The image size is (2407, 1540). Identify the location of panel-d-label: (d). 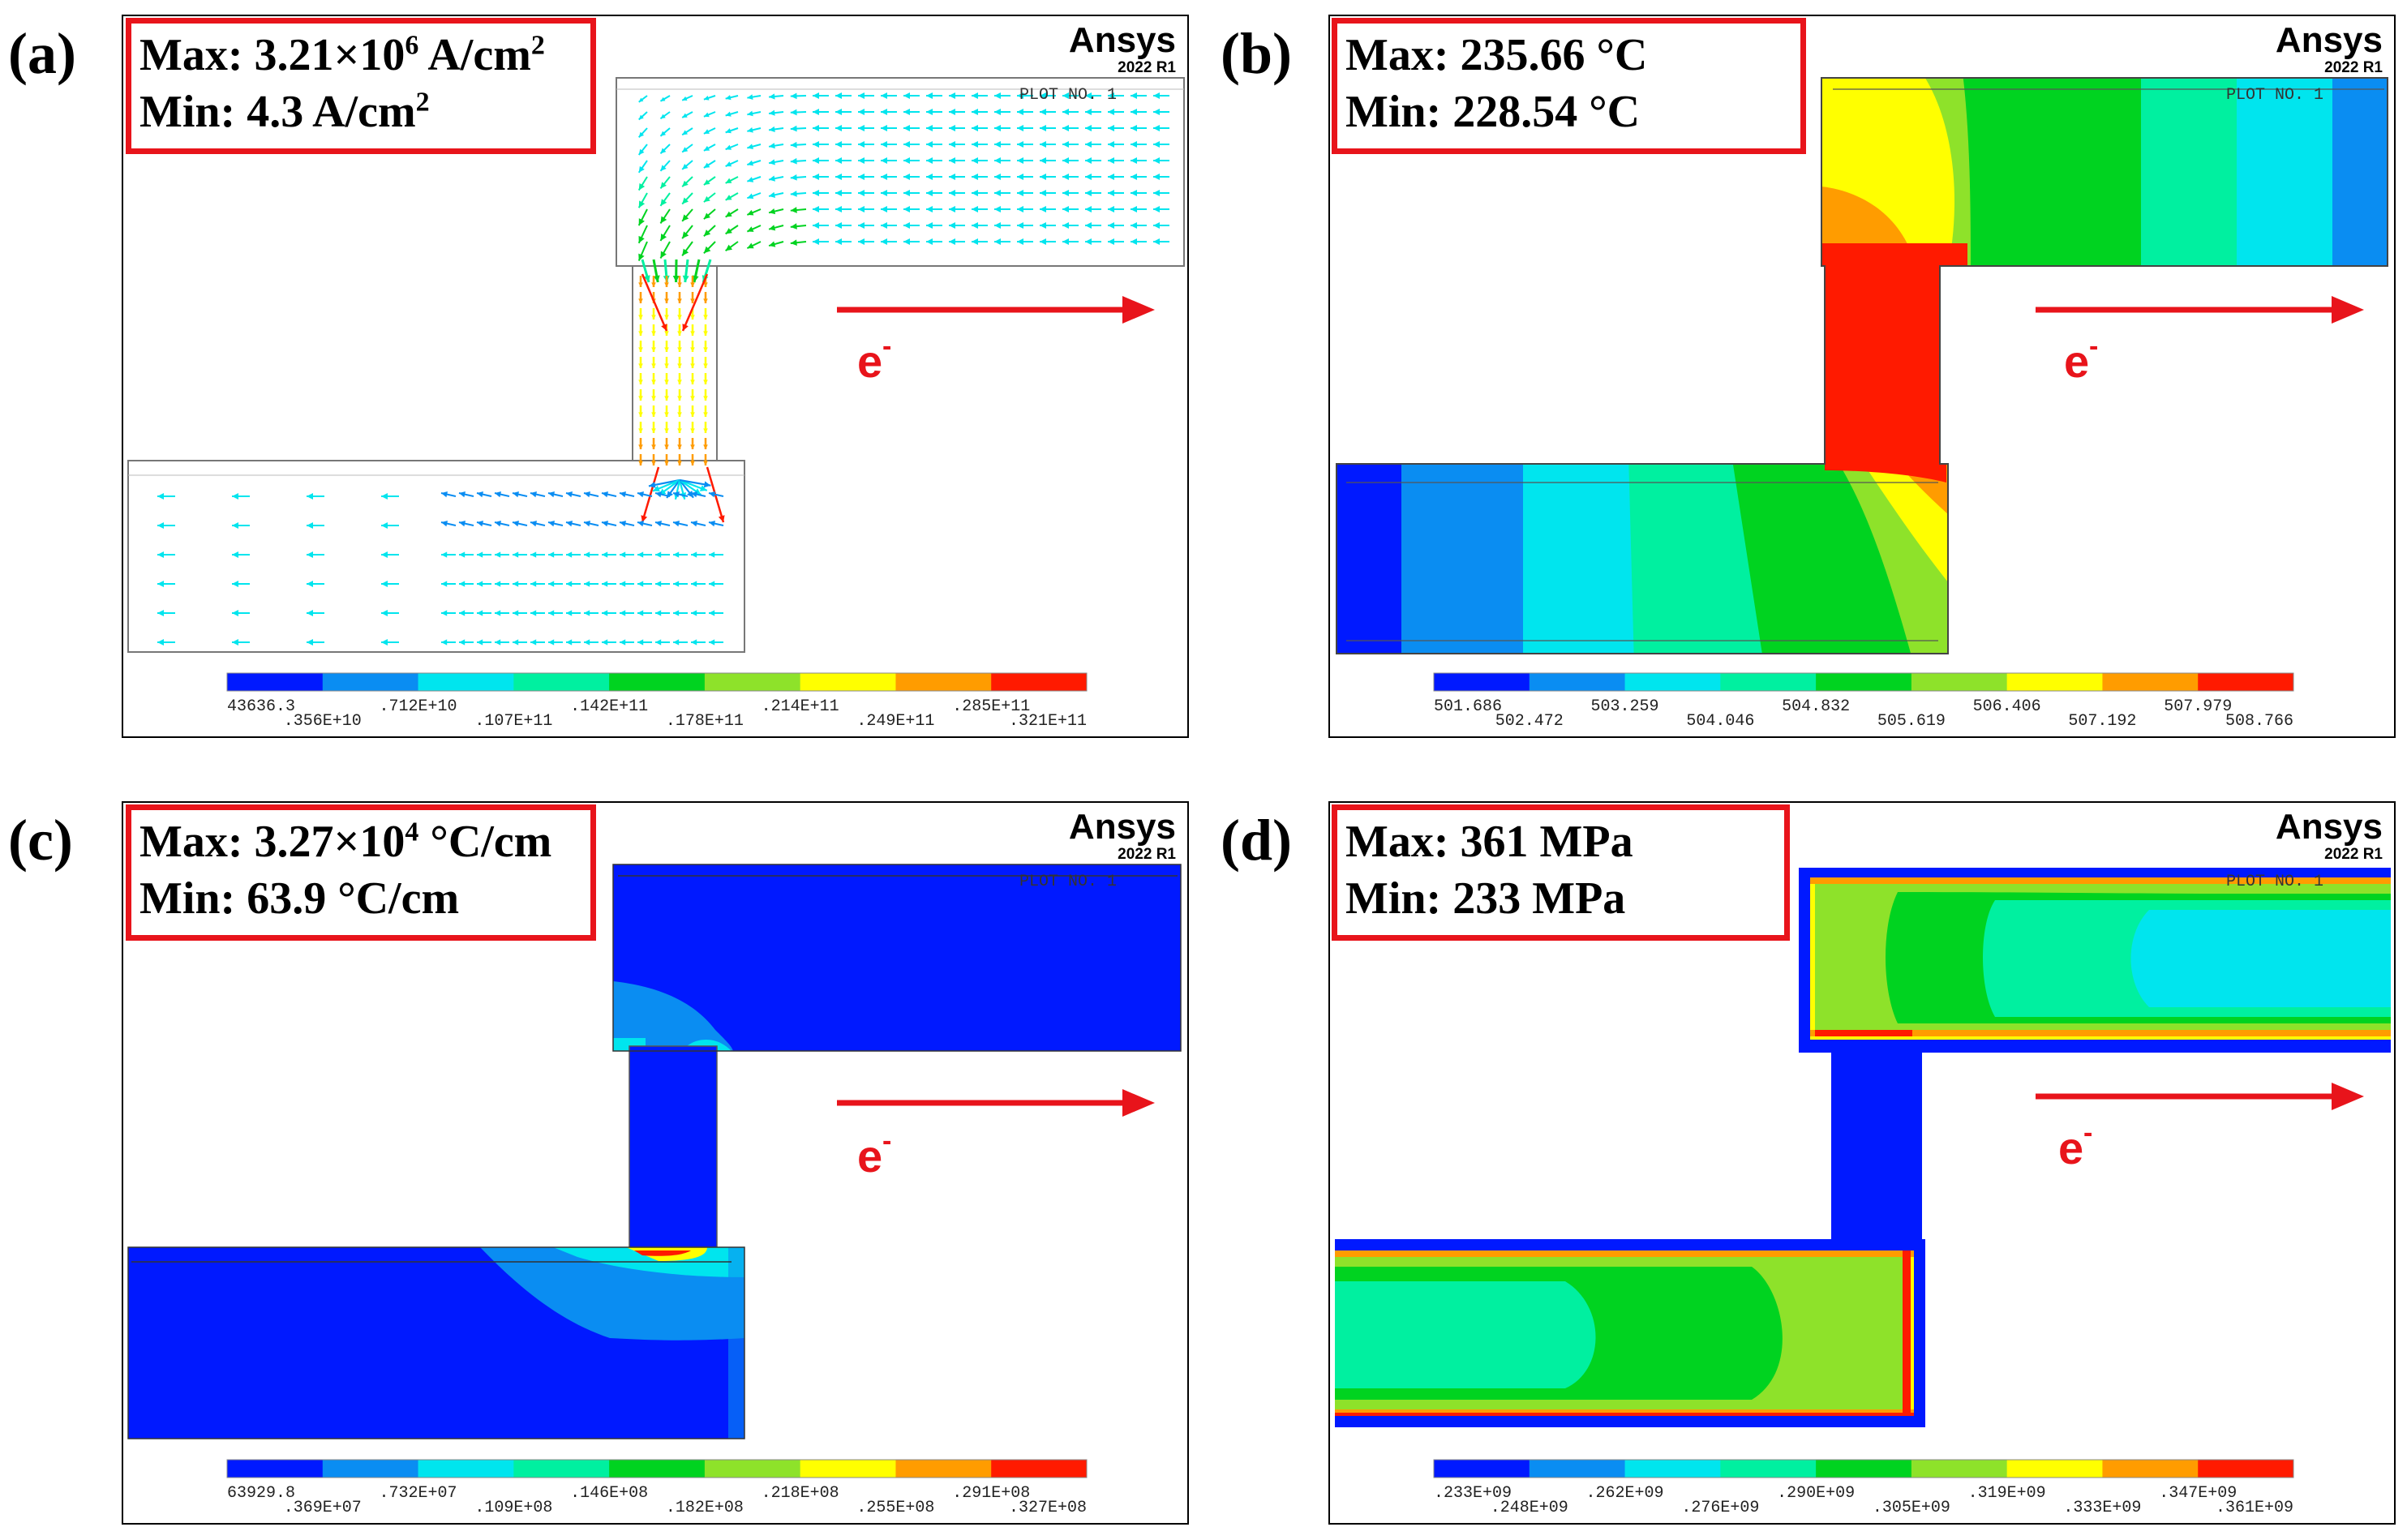
(1256, 840).